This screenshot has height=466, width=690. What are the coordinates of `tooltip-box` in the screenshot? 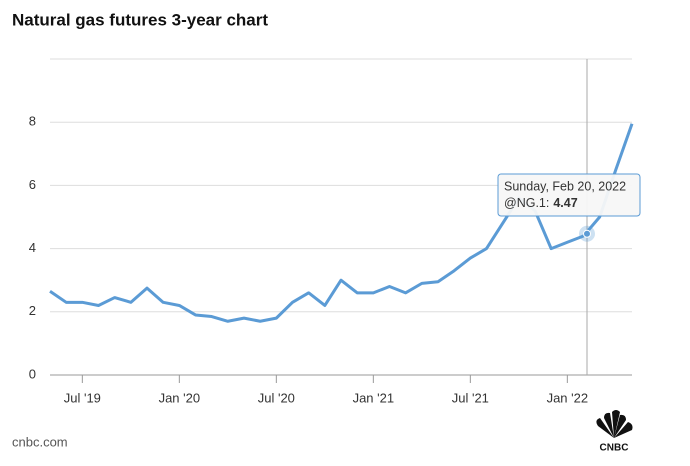 It's located at (569, 195).